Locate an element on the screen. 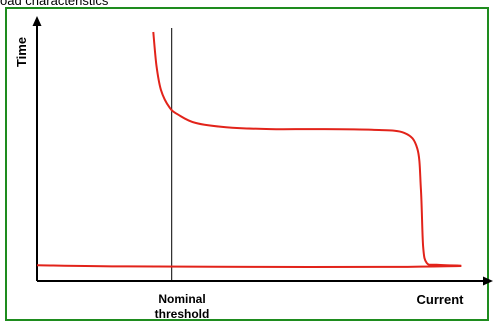  nominal-threshold-label-line2: threshold is located at coordinates (182, 314).